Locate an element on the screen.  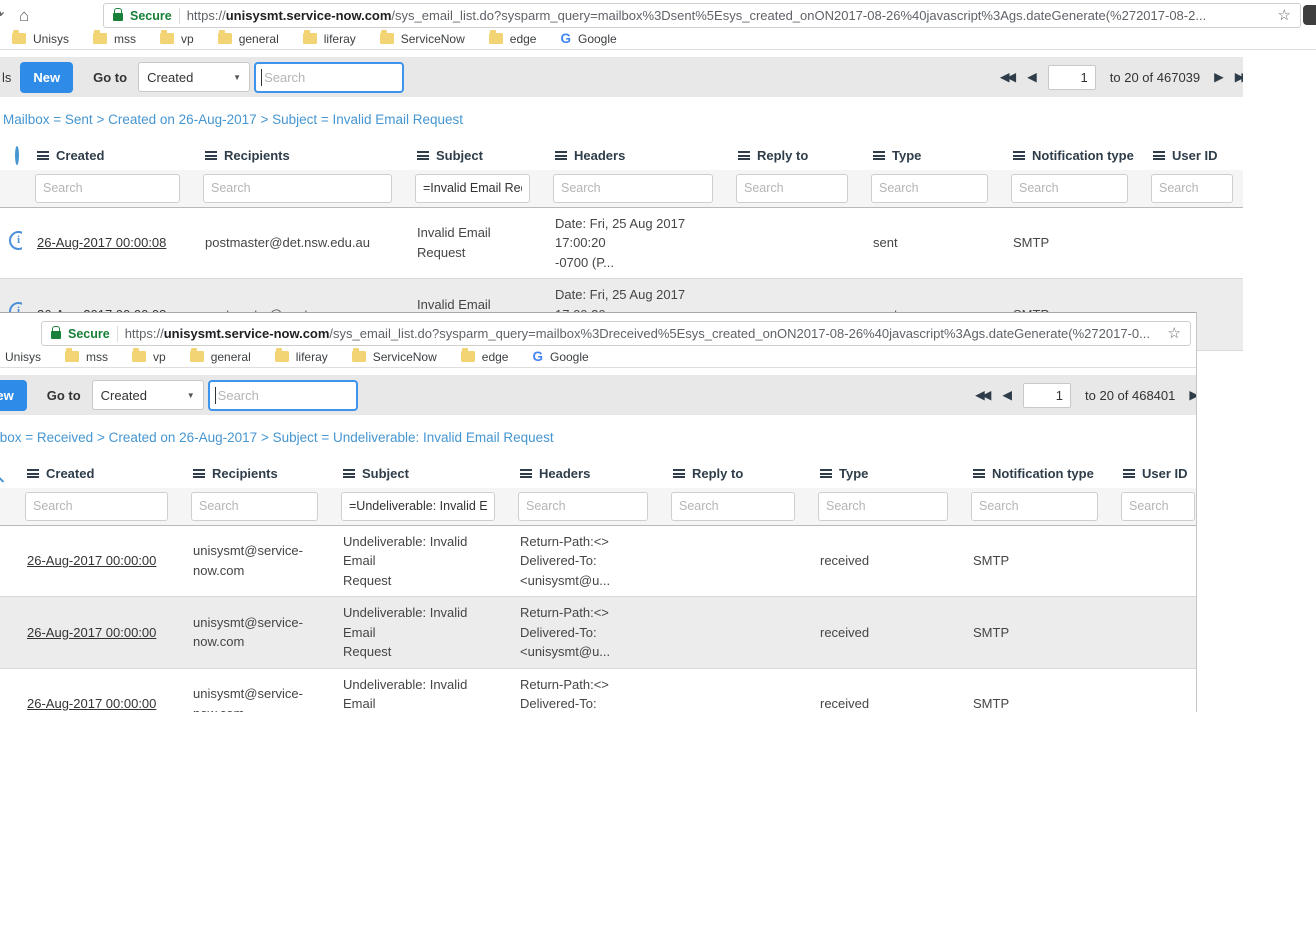
page-number-input is located at coordinates (1047, 395).